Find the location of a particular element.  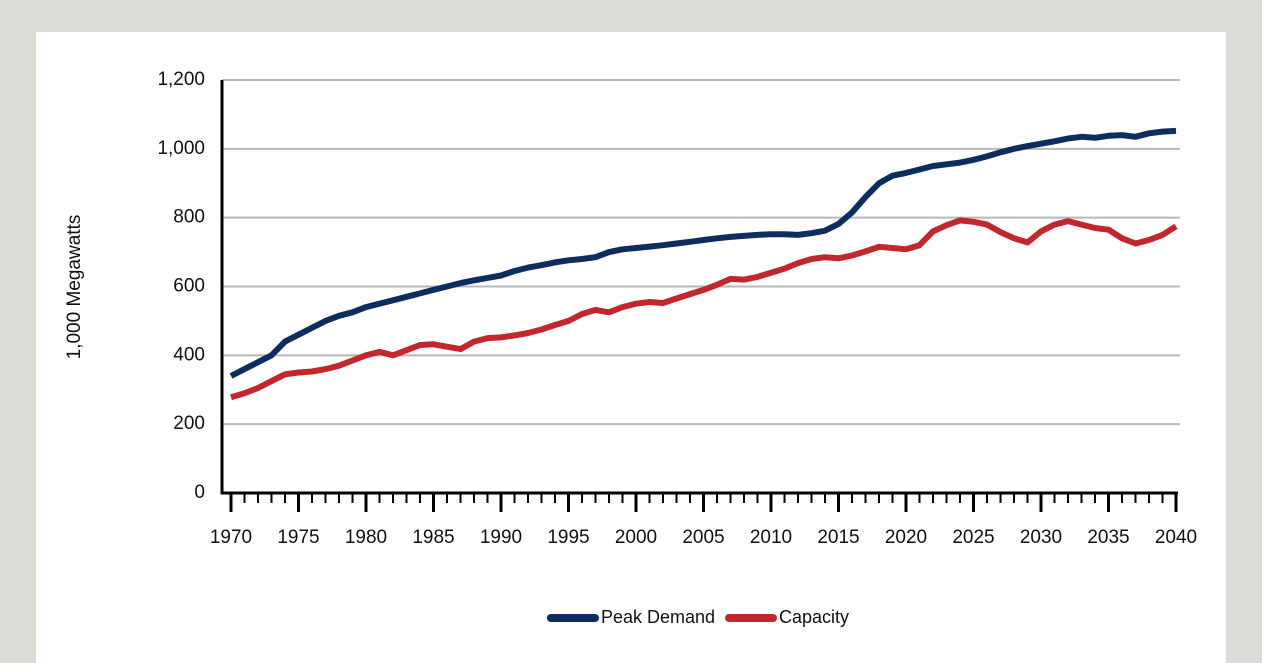

y-tick-label: 0 is located at coordinates (199, 492).